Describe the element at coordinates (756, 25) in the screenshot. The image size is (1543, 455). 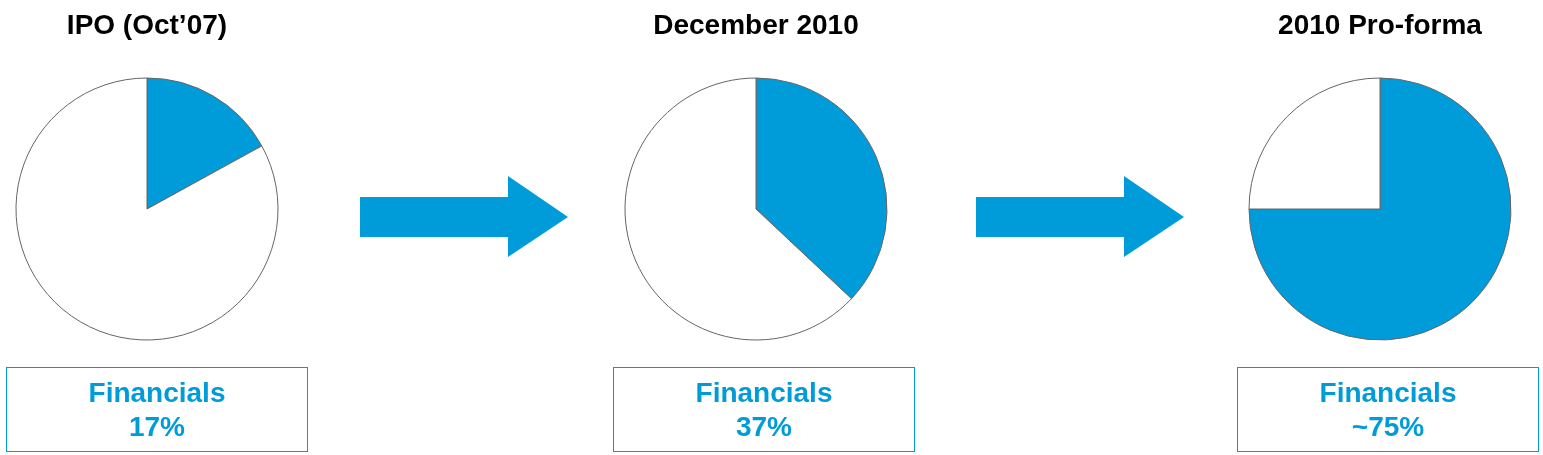
I see `chart-title: December 2010` at that location.